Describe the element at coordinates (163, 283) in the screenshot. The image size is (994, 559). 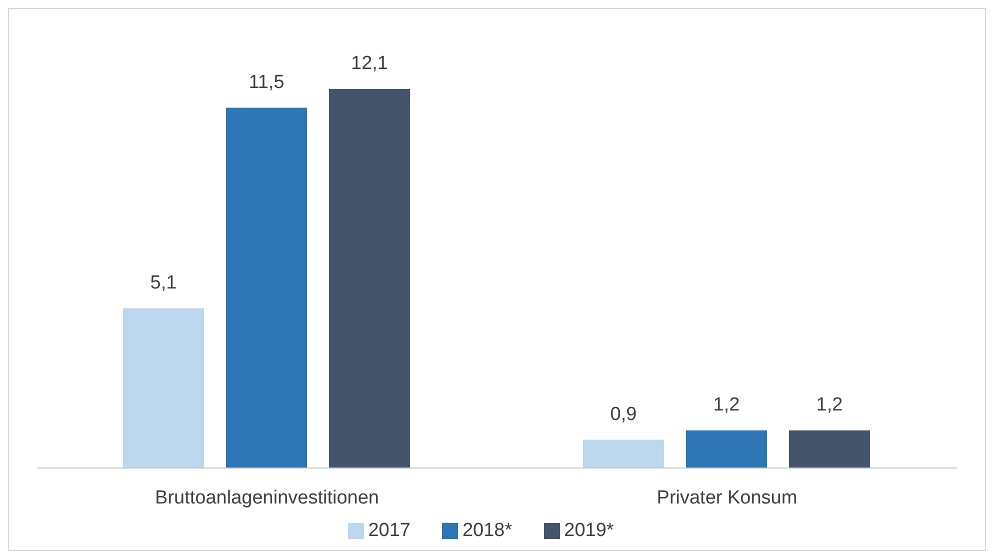
I see `data-label: 5,1` at that location.